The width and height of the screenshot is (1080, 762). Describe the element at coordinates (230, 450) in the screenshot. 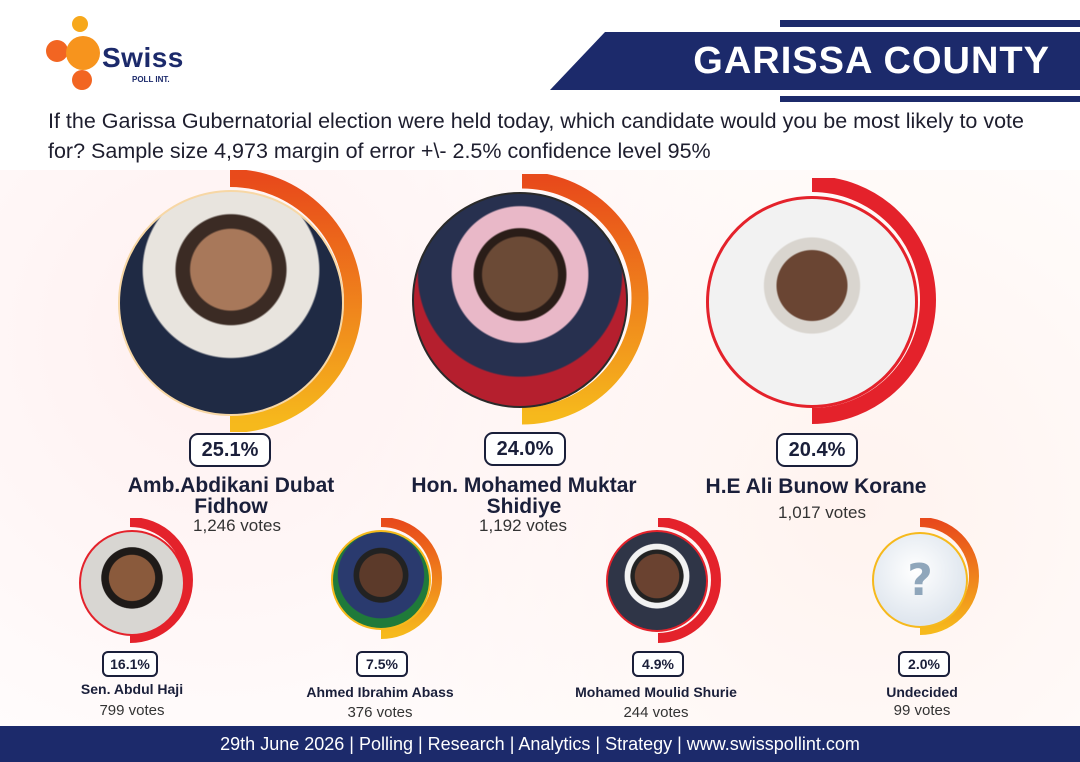

I see `percentage-badge: 25.1%` at that location.